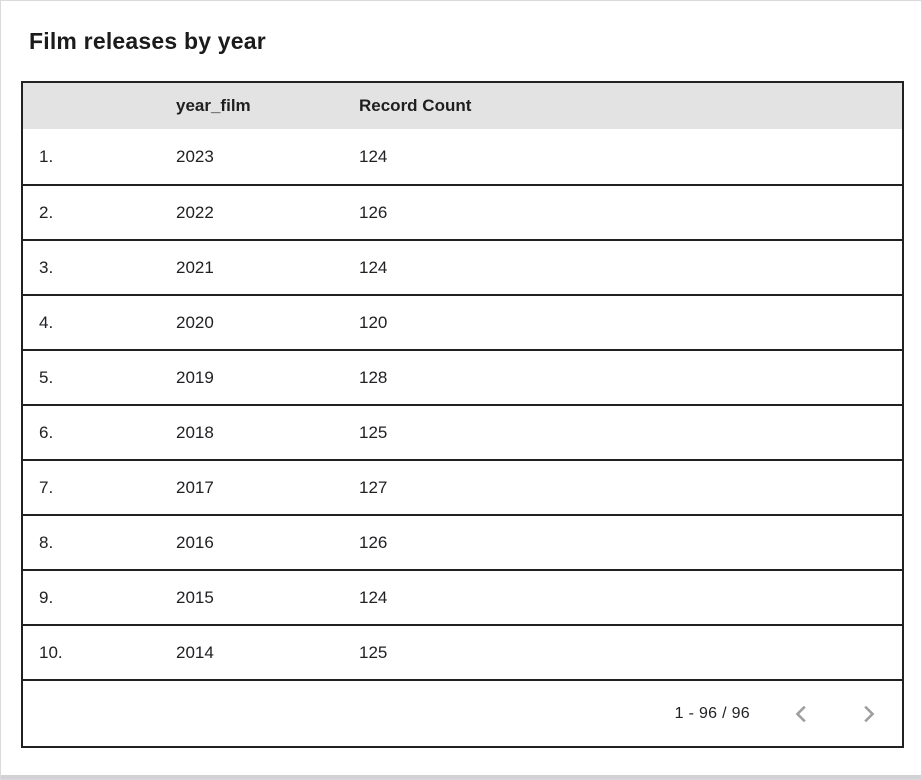 Image resolution: width=922 pixels, height=780 pixels. I want to click on cell-row-number: 9., so click(46, 597).